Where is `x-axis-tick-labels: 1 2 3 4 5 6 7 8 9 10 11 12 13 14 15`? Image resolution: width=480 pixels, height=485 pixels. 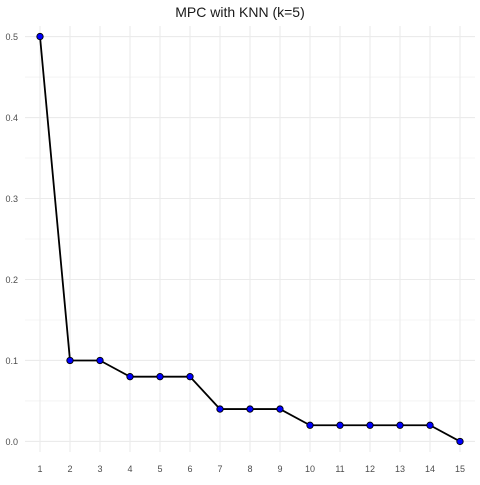
x-axis-tick-labels: 1 2 3 4 5 6 7 8 9 10 11 12 13 14 15 is located at coordinates (251, 469).